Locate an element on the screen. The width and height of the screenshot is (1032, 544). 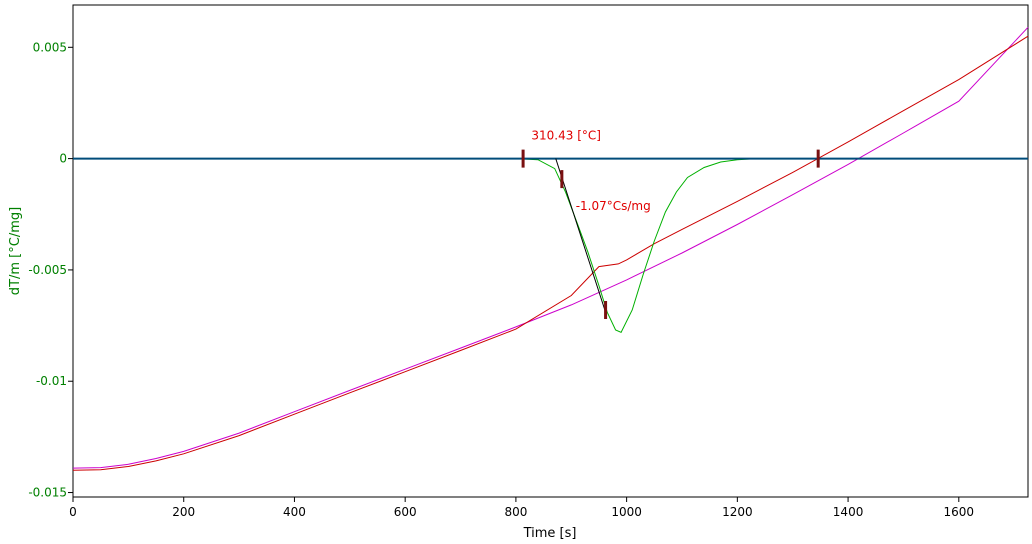
x-axis-title: Time [s] is located at coordinates (550, 533).